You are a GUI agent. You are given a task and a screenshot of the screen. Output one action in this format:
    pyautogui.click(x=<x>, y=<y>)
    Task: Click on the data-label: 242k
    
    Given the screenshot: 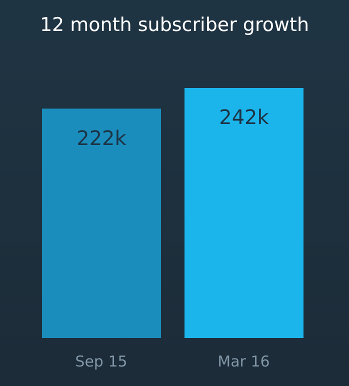 What is the action you would take?
    pyautogui.click(x=244, y=117)
    